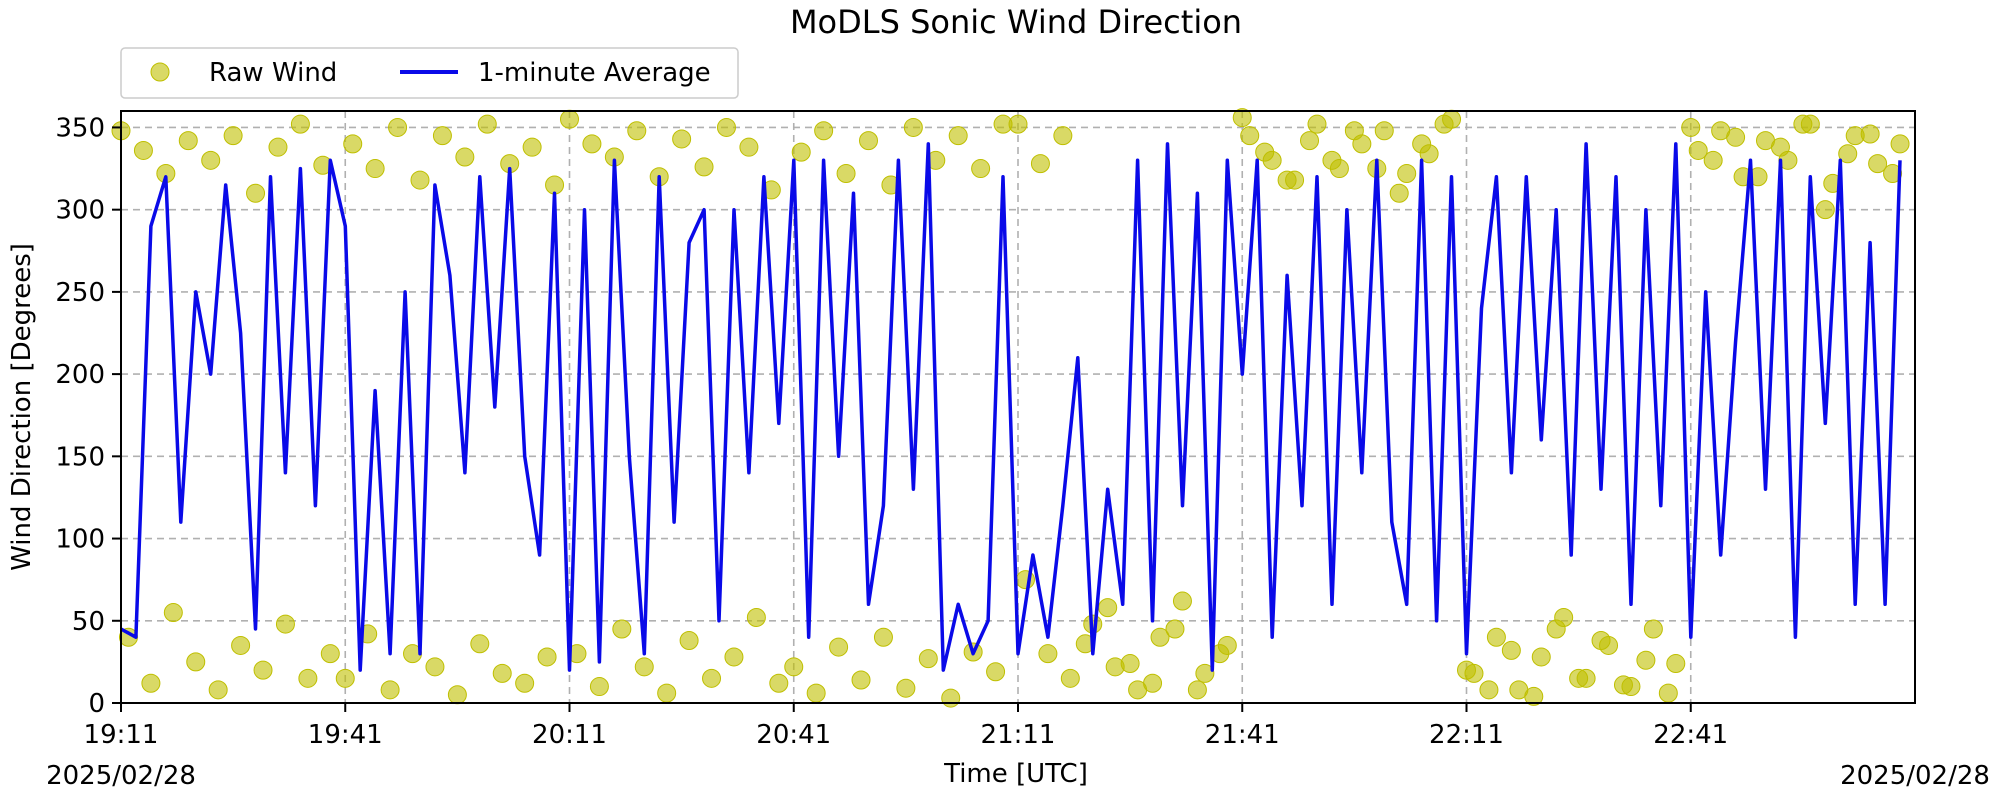 Image resolution: width=2000 pixels, height=800 pixels. What do you see at coordinates (273, 73) in the screenshot?
I see `legend-label-raw-wind: Raw Wind` at bounding box center [273, 73].